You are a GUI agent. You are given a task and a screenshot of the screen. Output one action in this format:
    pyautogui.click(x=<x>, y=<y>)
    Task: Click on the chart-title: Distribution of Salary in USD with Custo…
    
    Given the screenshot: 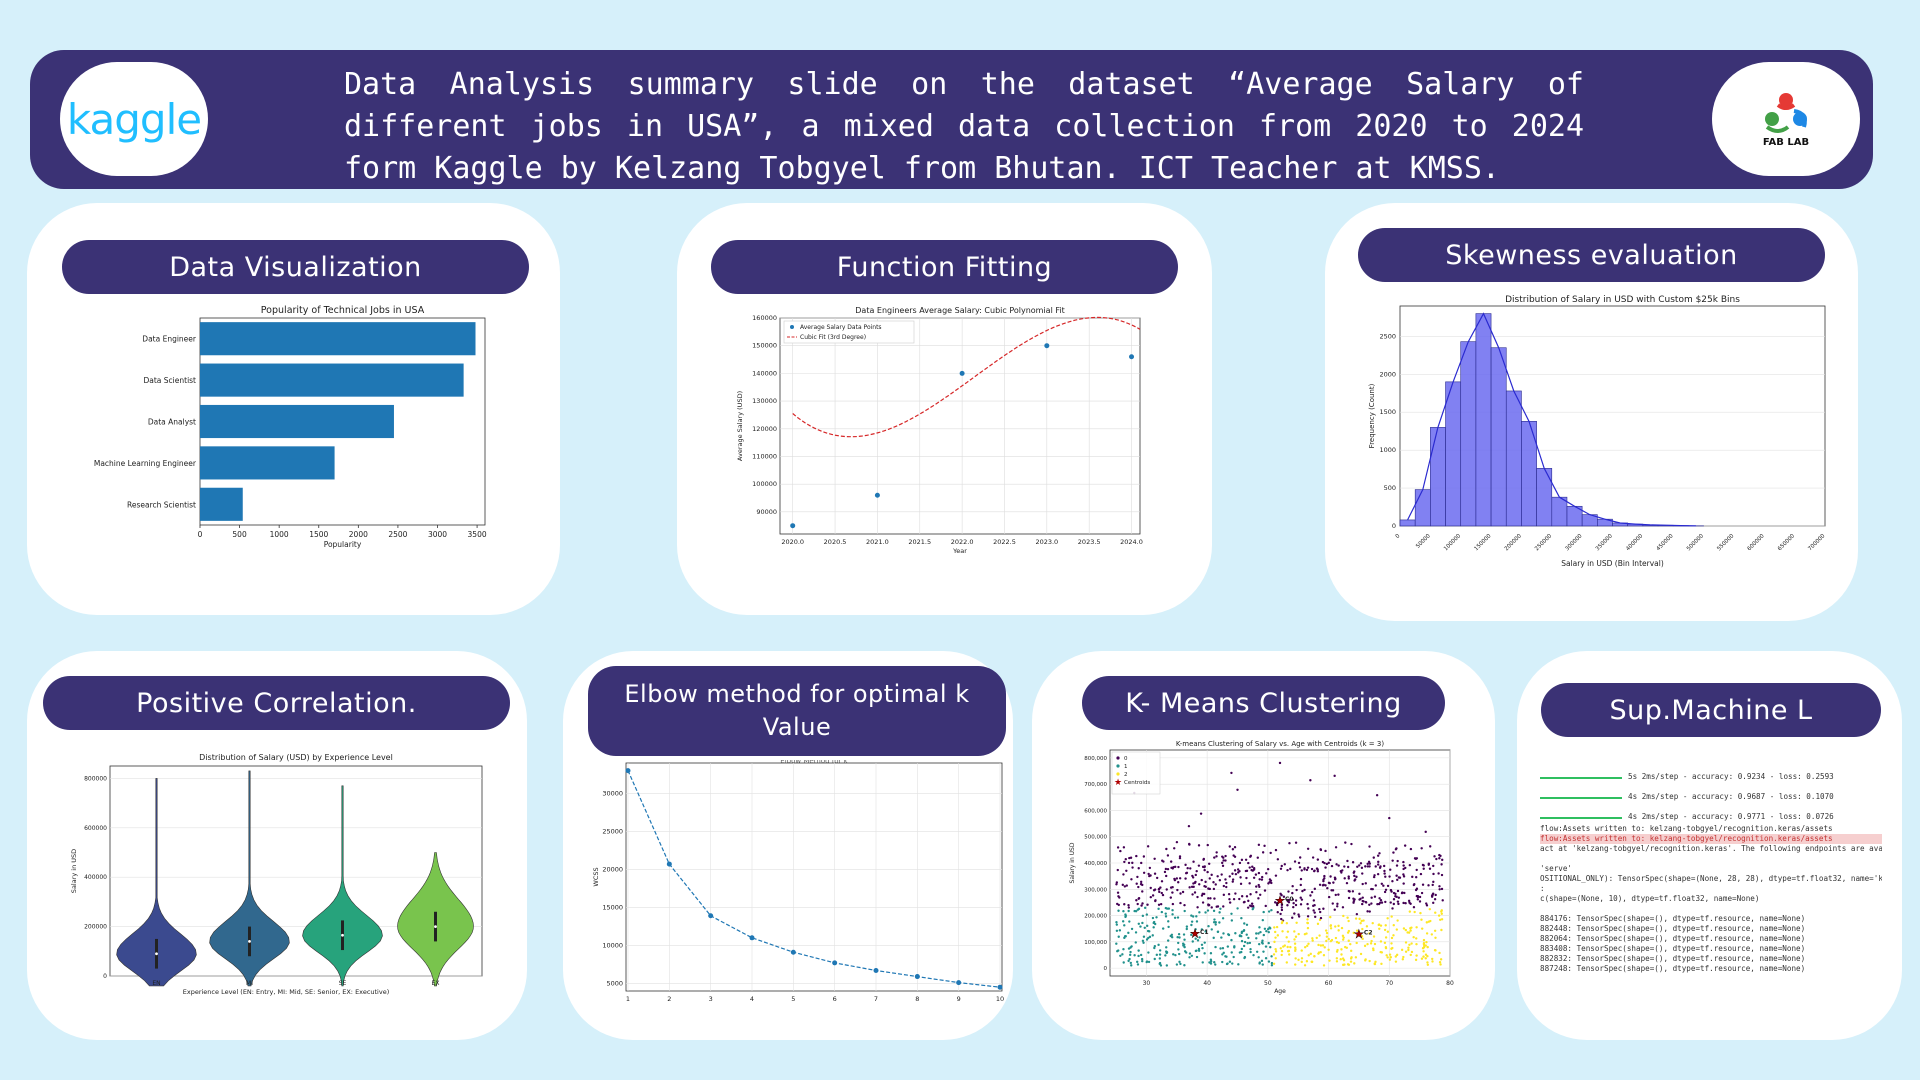 What is the action you would take?
    pyautogui.click(x=1622, y=300)
    